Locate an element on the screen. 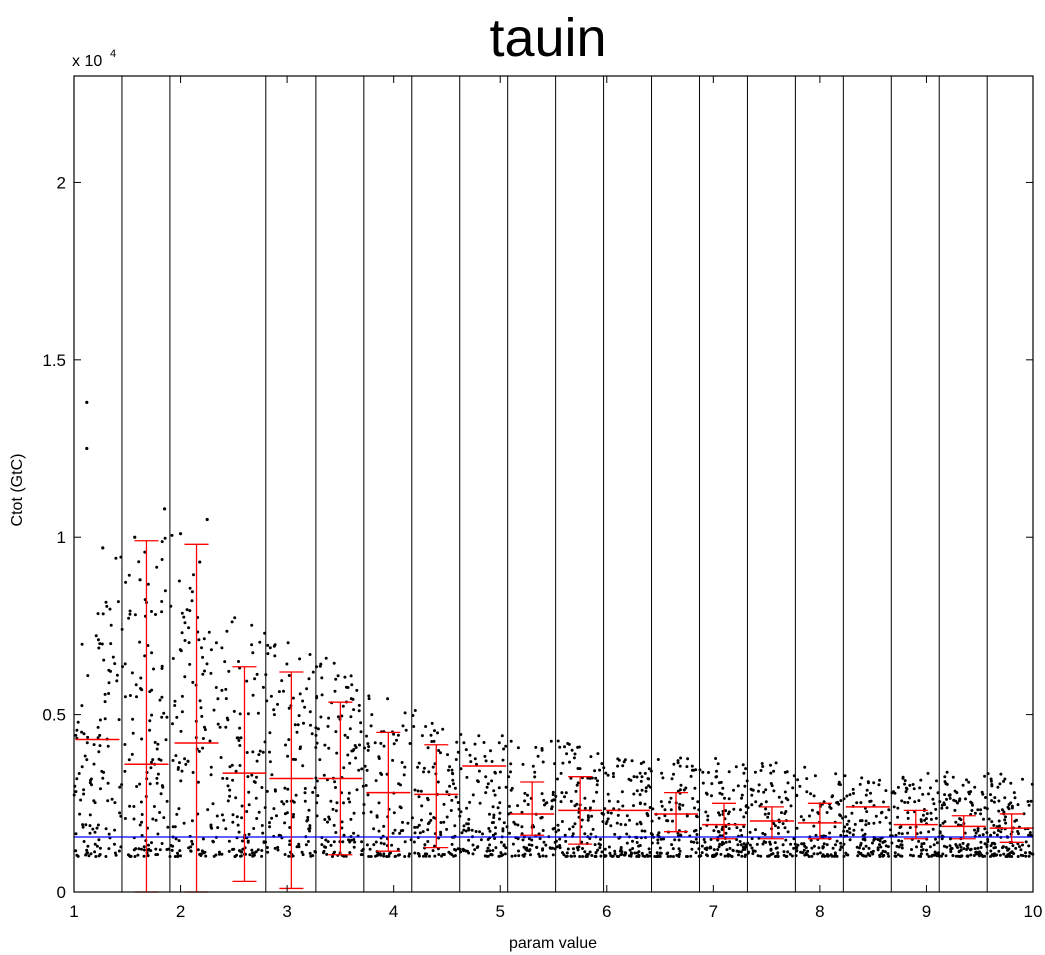  x-tick-label: 6 is located at coordinates (606, 911).